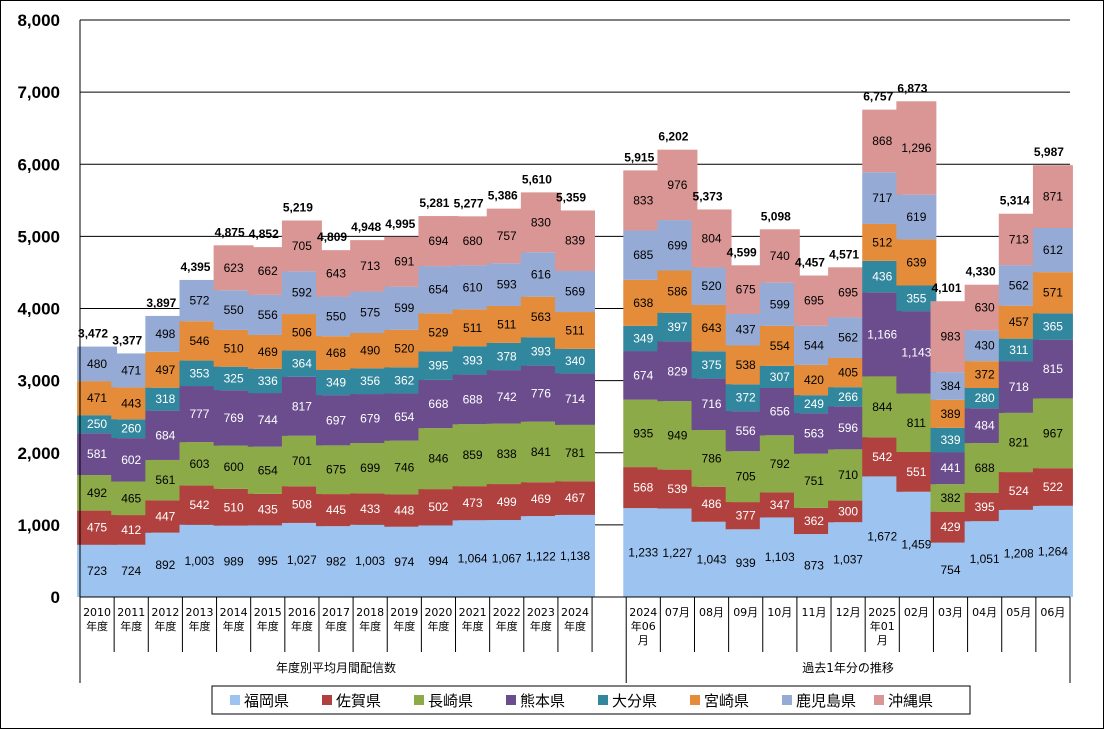  I want to click on data-label: 723, so click(97, 571).